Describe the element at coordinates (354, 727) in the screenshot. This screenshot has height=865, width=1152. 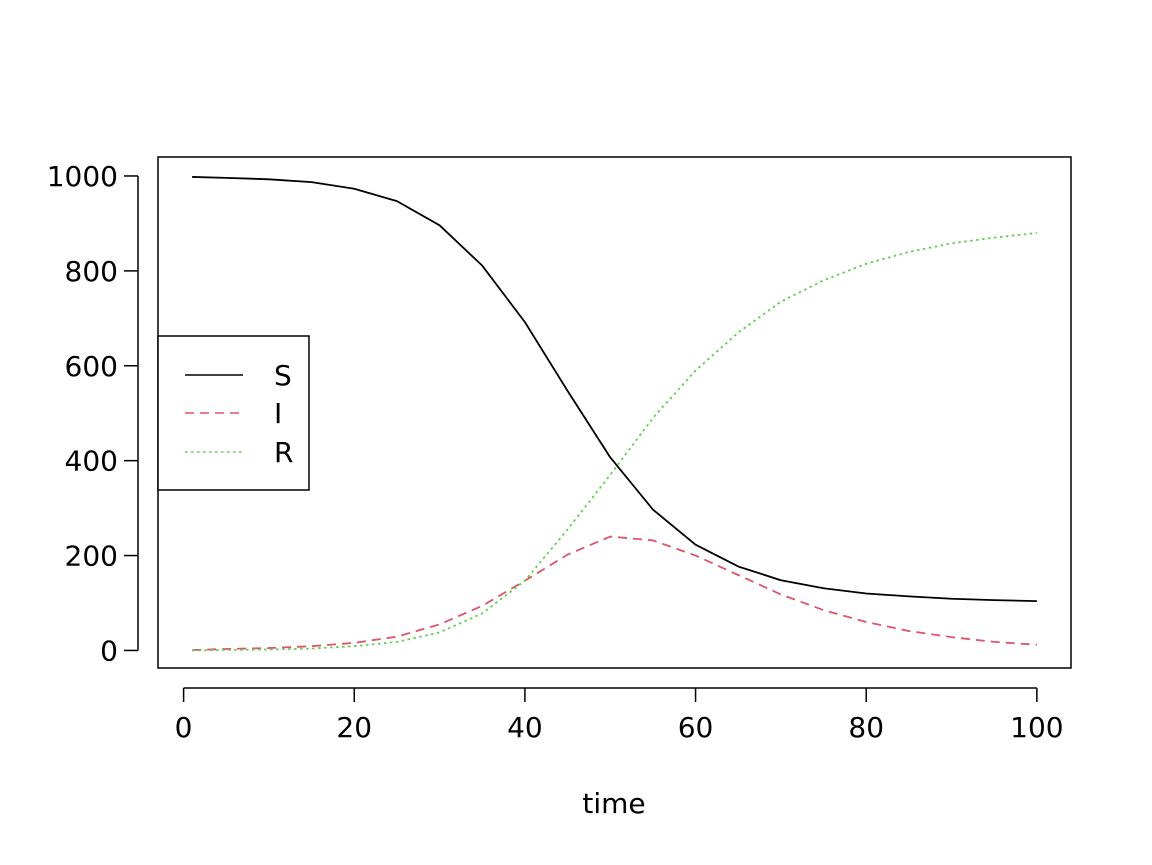
I see `x-tick-label: 20` at that location.